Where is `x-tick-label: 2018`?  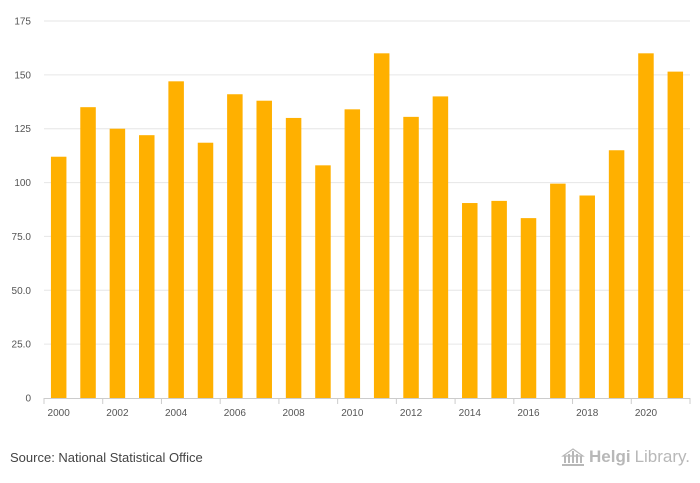
x-tick-label: 2018 is located at coordinates (587, 413).